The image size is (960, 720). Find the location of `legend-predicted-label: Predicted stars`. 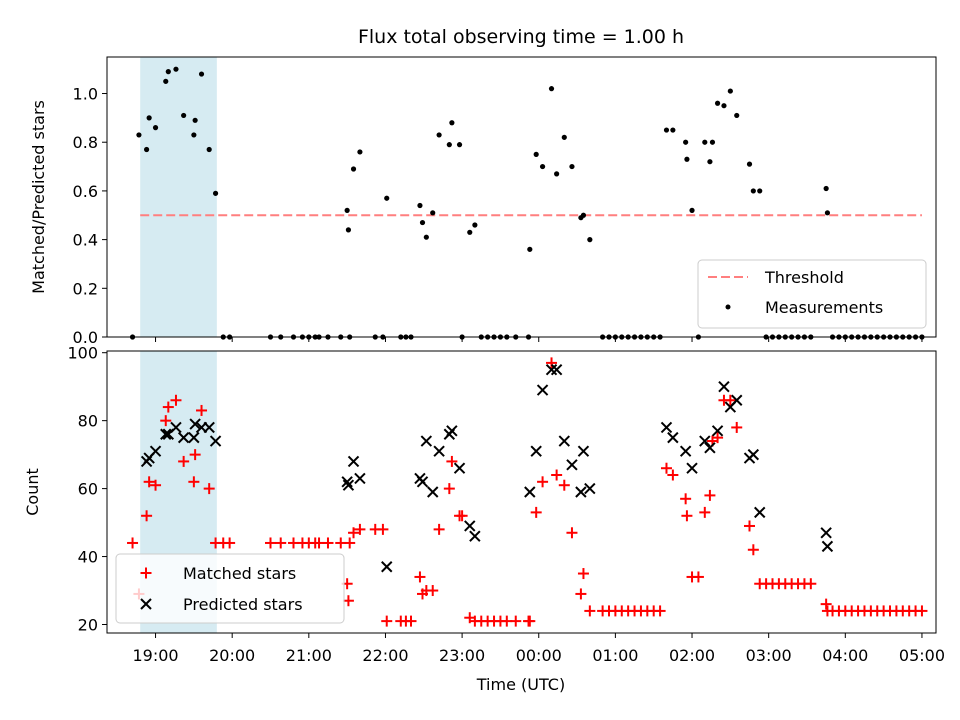

legend-predicted-label: Predicted stars is located at coordinates (243, 604).